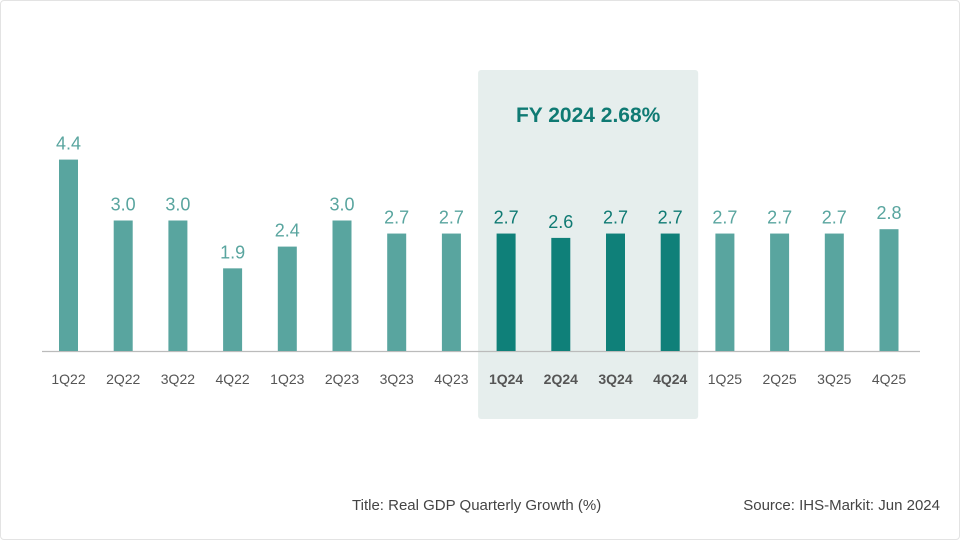 Image resolution: width=960 pixels, height=540 pixels. What do you see at coordinates (232, 252) in the screenshot?
I see `value-label-4q22: 1.9` at bounding box center [232, 252].